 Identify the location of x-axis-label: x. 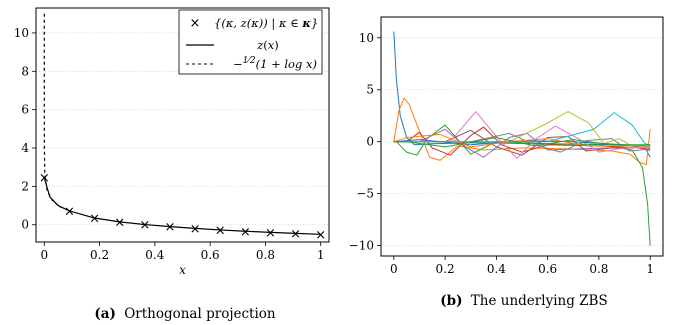
(182, 270).